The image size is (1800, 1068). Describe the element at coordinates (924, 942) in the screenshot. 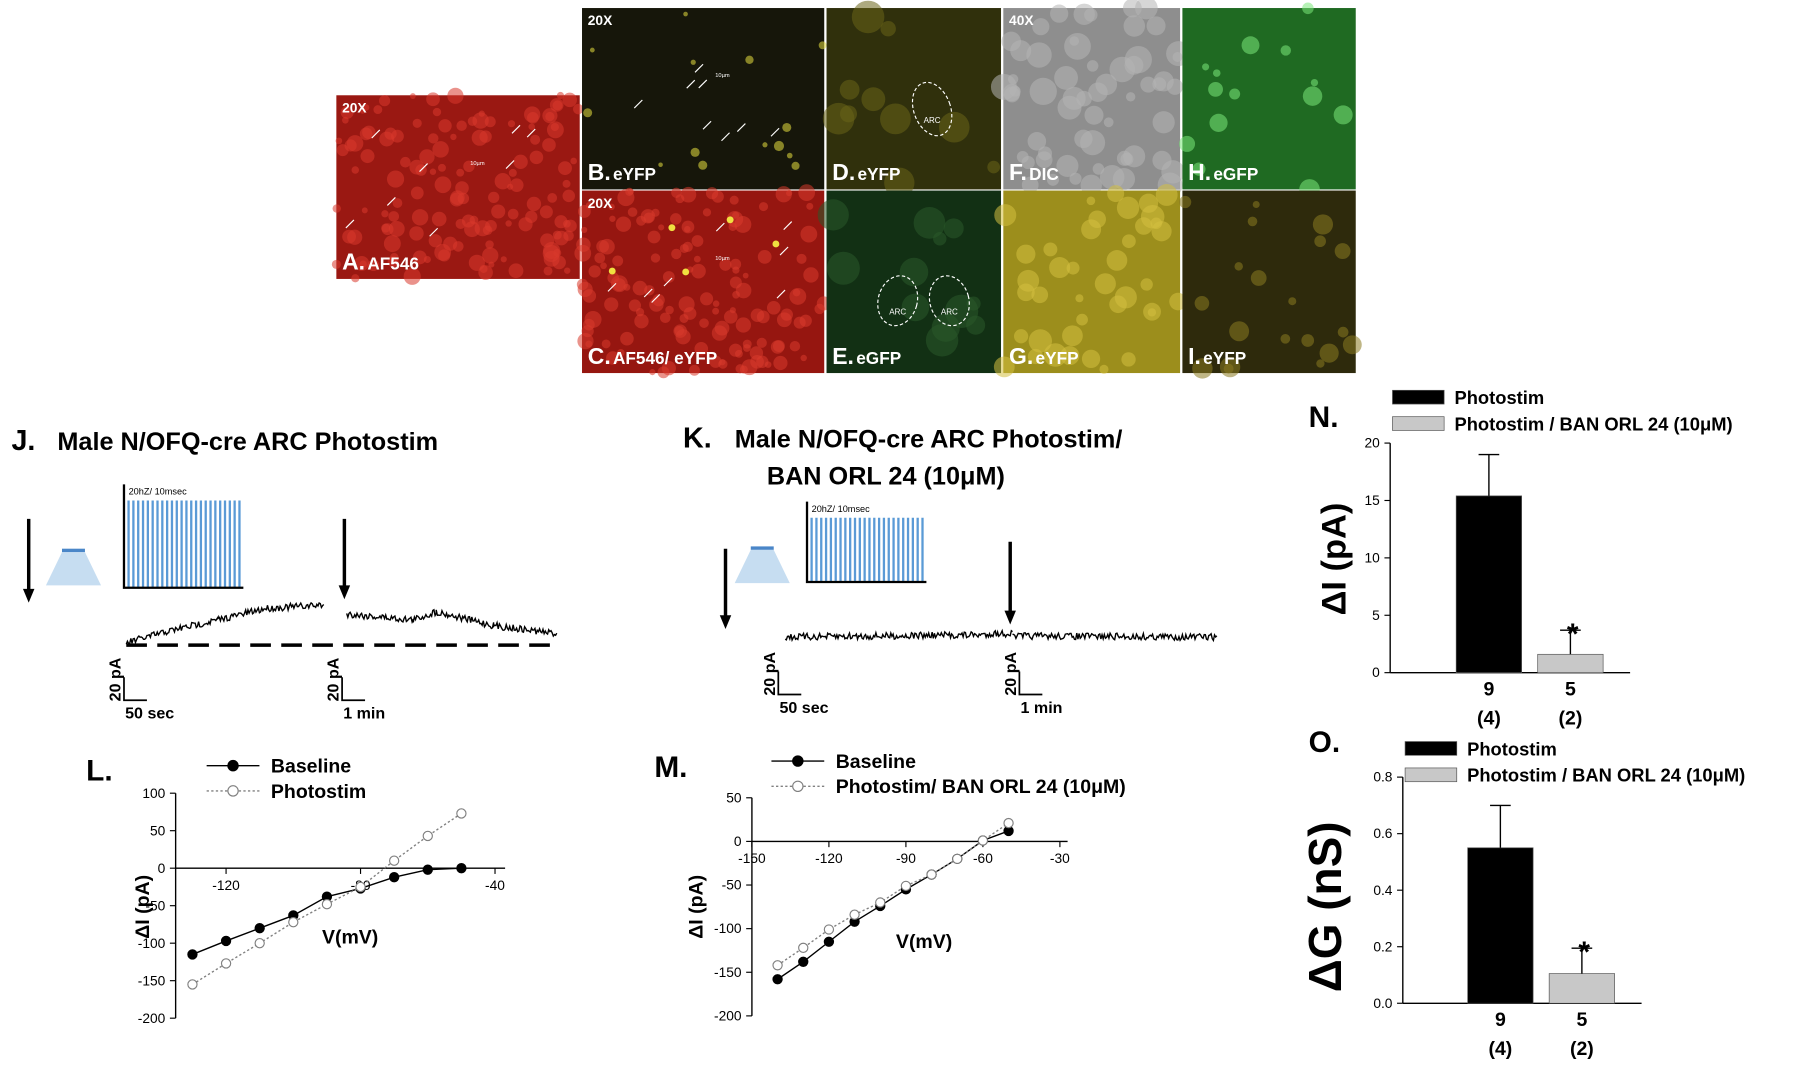

I see `x-axis-label: V(mV)` at that location.